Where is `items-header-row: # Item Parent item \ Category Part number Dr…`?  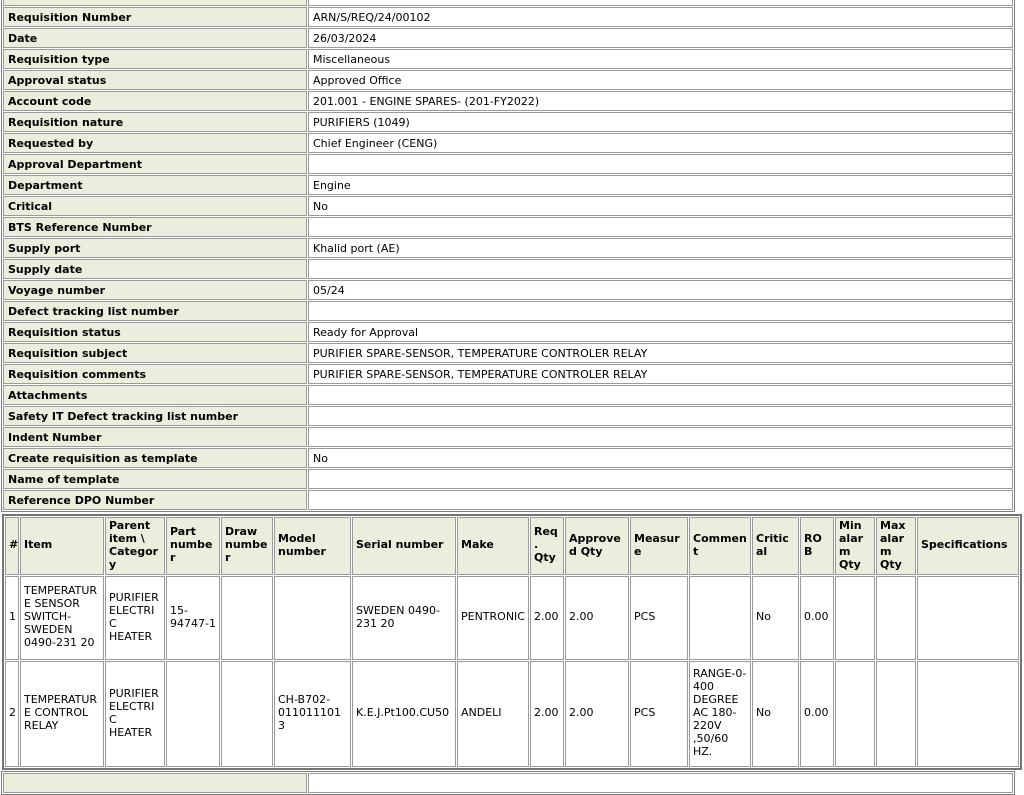
items-header-row: # Item Parent item \ Category Part number Dr… is located at coordinates (512, 546).